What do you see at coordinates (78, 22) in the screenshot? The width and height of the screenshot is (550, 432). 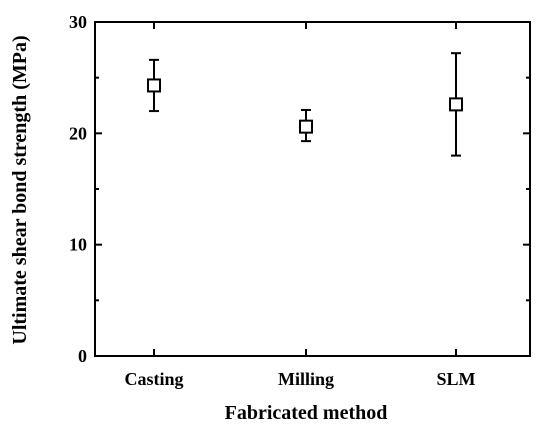 I see `y-tick-label: 30` at bounding box center [78, 22].